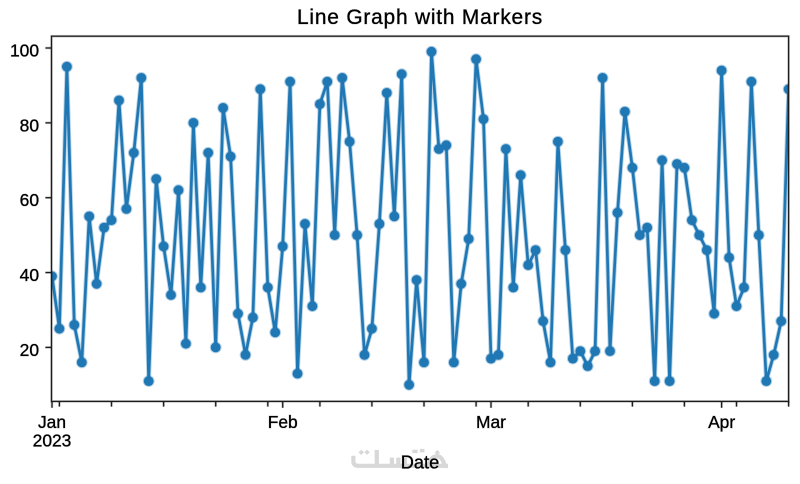 The image size is (800, 484). What do you see at coordinates (52, 440) in the screenshot?
I see `svg-text: 2023` at bounding box center [52, 440].